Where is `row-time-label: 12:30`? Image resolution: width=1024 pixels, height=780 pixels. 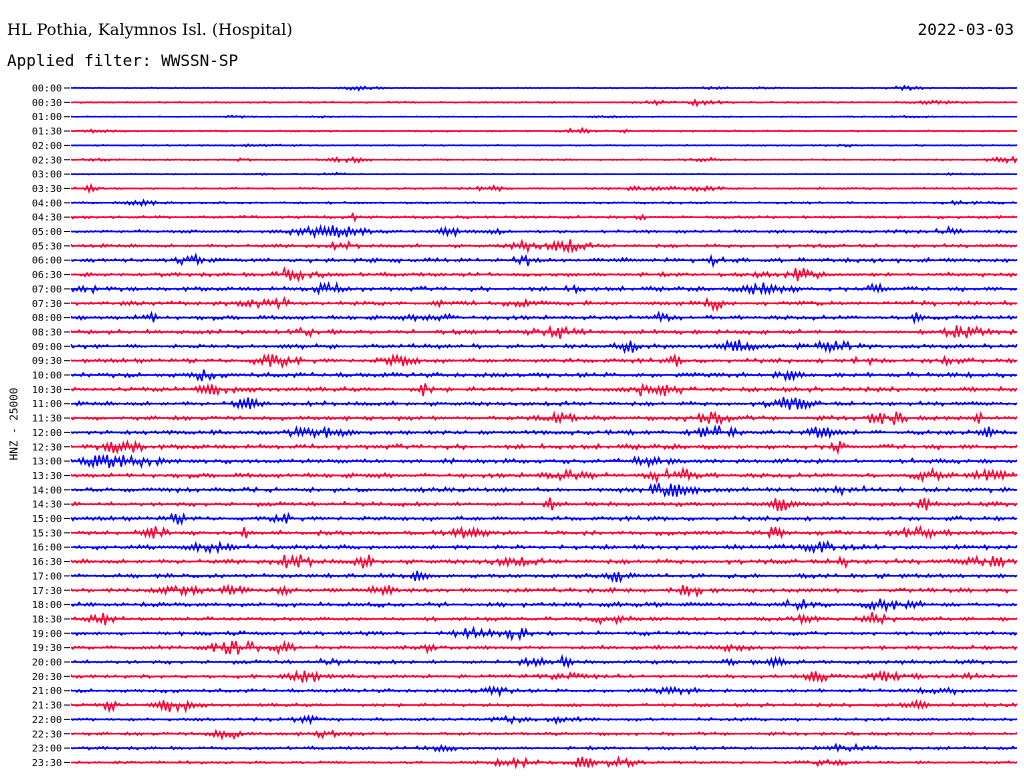
row-time-label: 12:30 is located at coordinates (47, 447).